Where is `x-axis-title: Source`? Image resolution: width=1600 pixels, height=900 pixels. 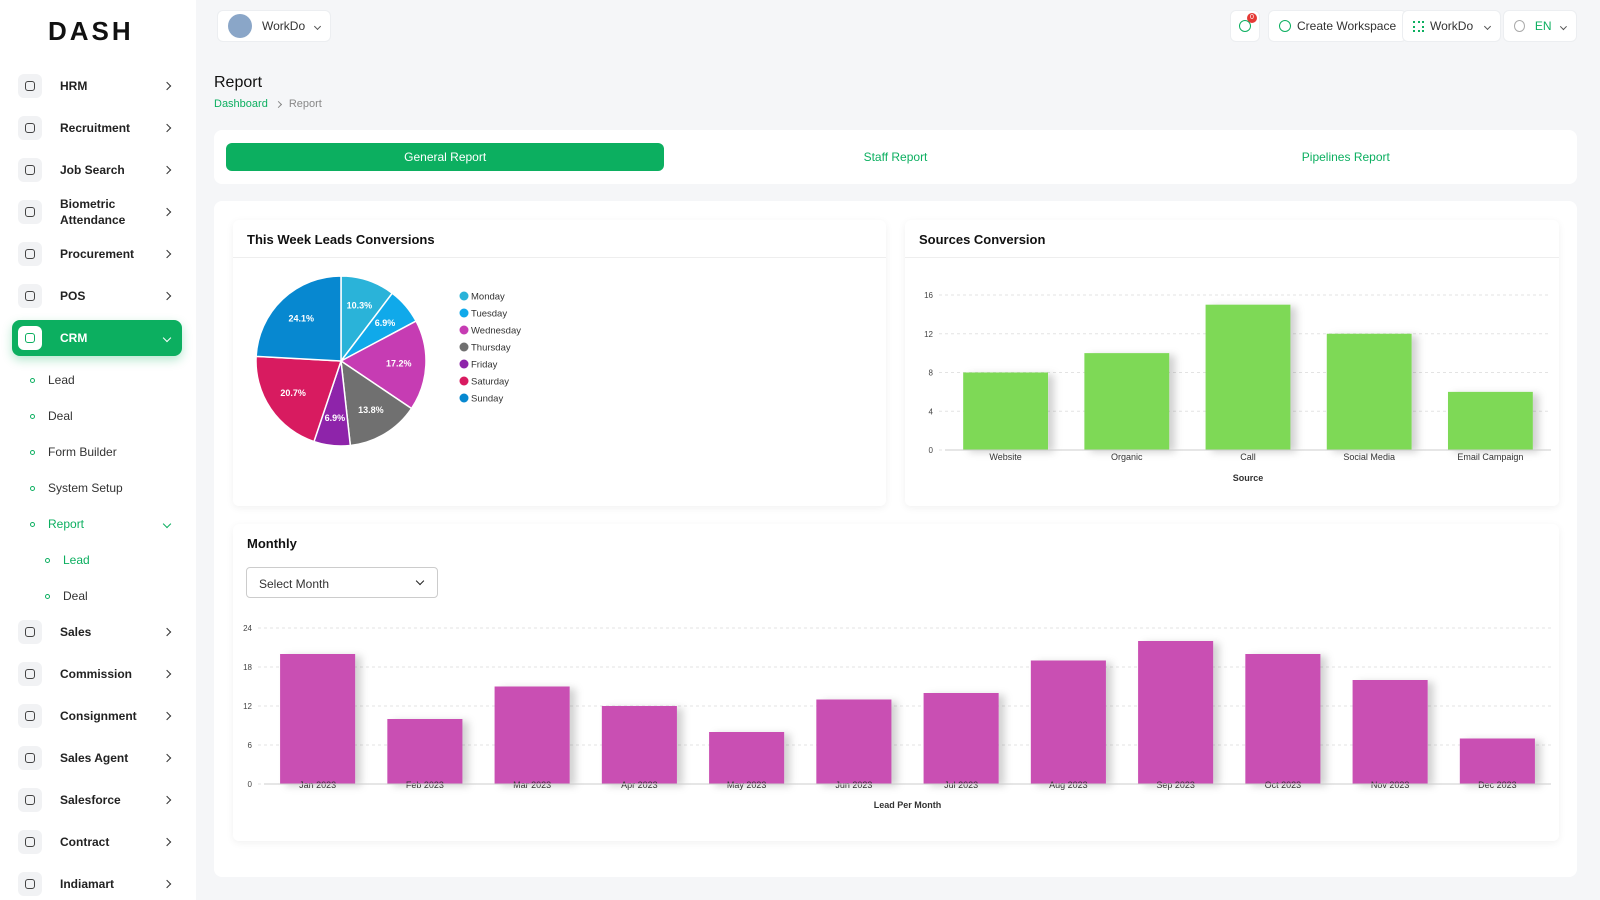 x-axis-title: Source is located at coordinates (1248, 478).